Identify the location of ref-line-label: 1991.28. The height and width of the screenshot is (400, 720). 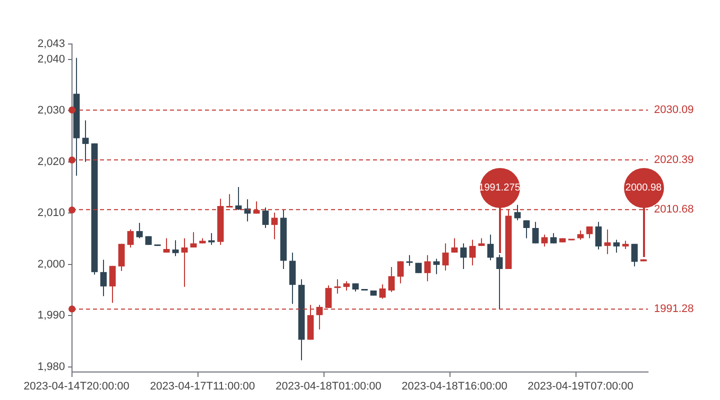
(674, 309).